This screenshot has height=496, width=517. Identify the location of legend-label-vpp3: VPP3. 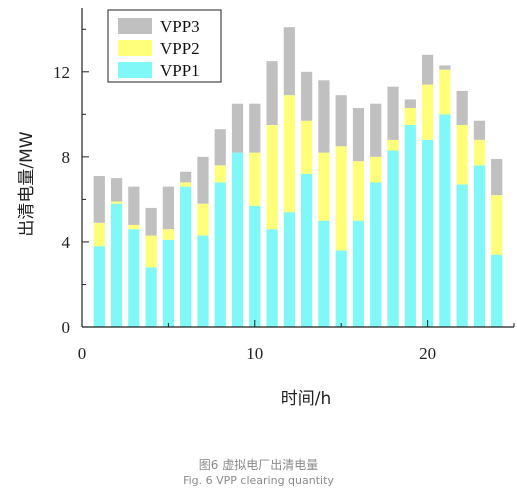
(180, 26).